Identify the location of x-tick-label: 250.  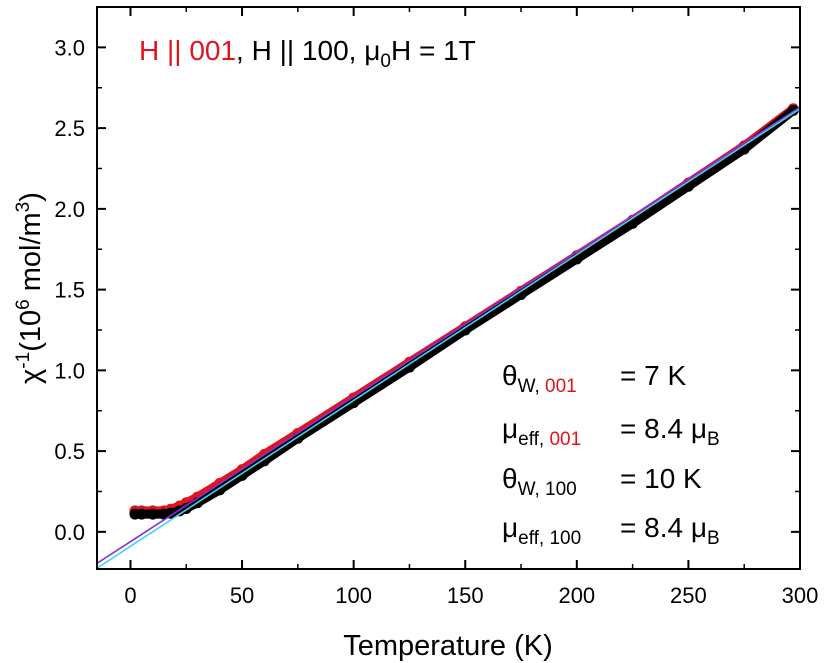
(688, 595).